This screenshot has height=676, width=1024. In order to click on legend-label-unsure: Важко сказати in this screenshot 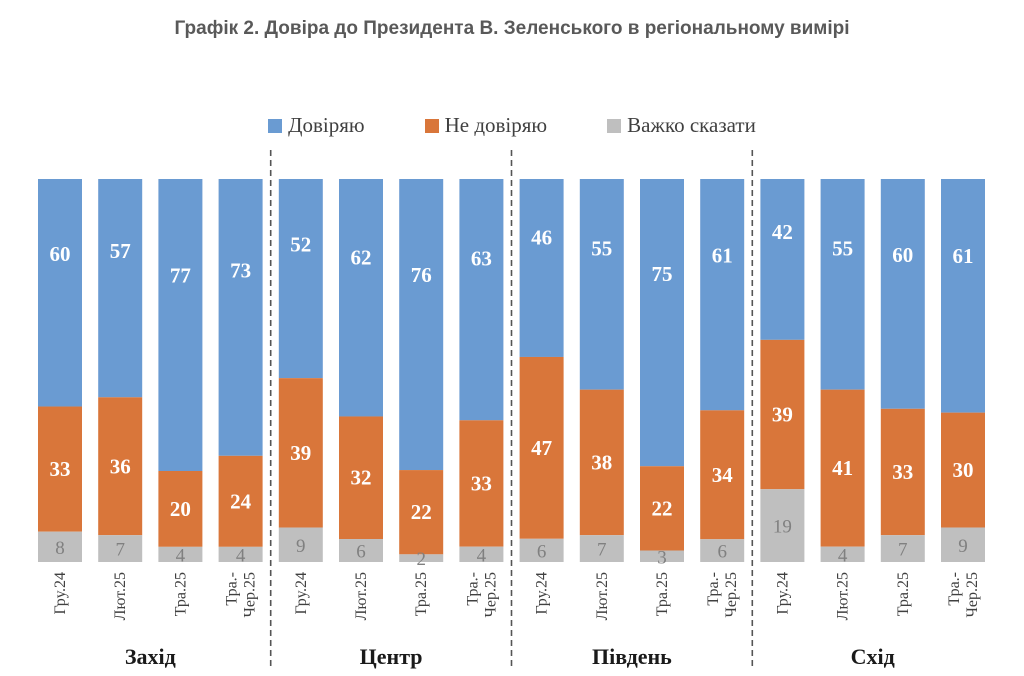, I will do `click(691, 125)`.